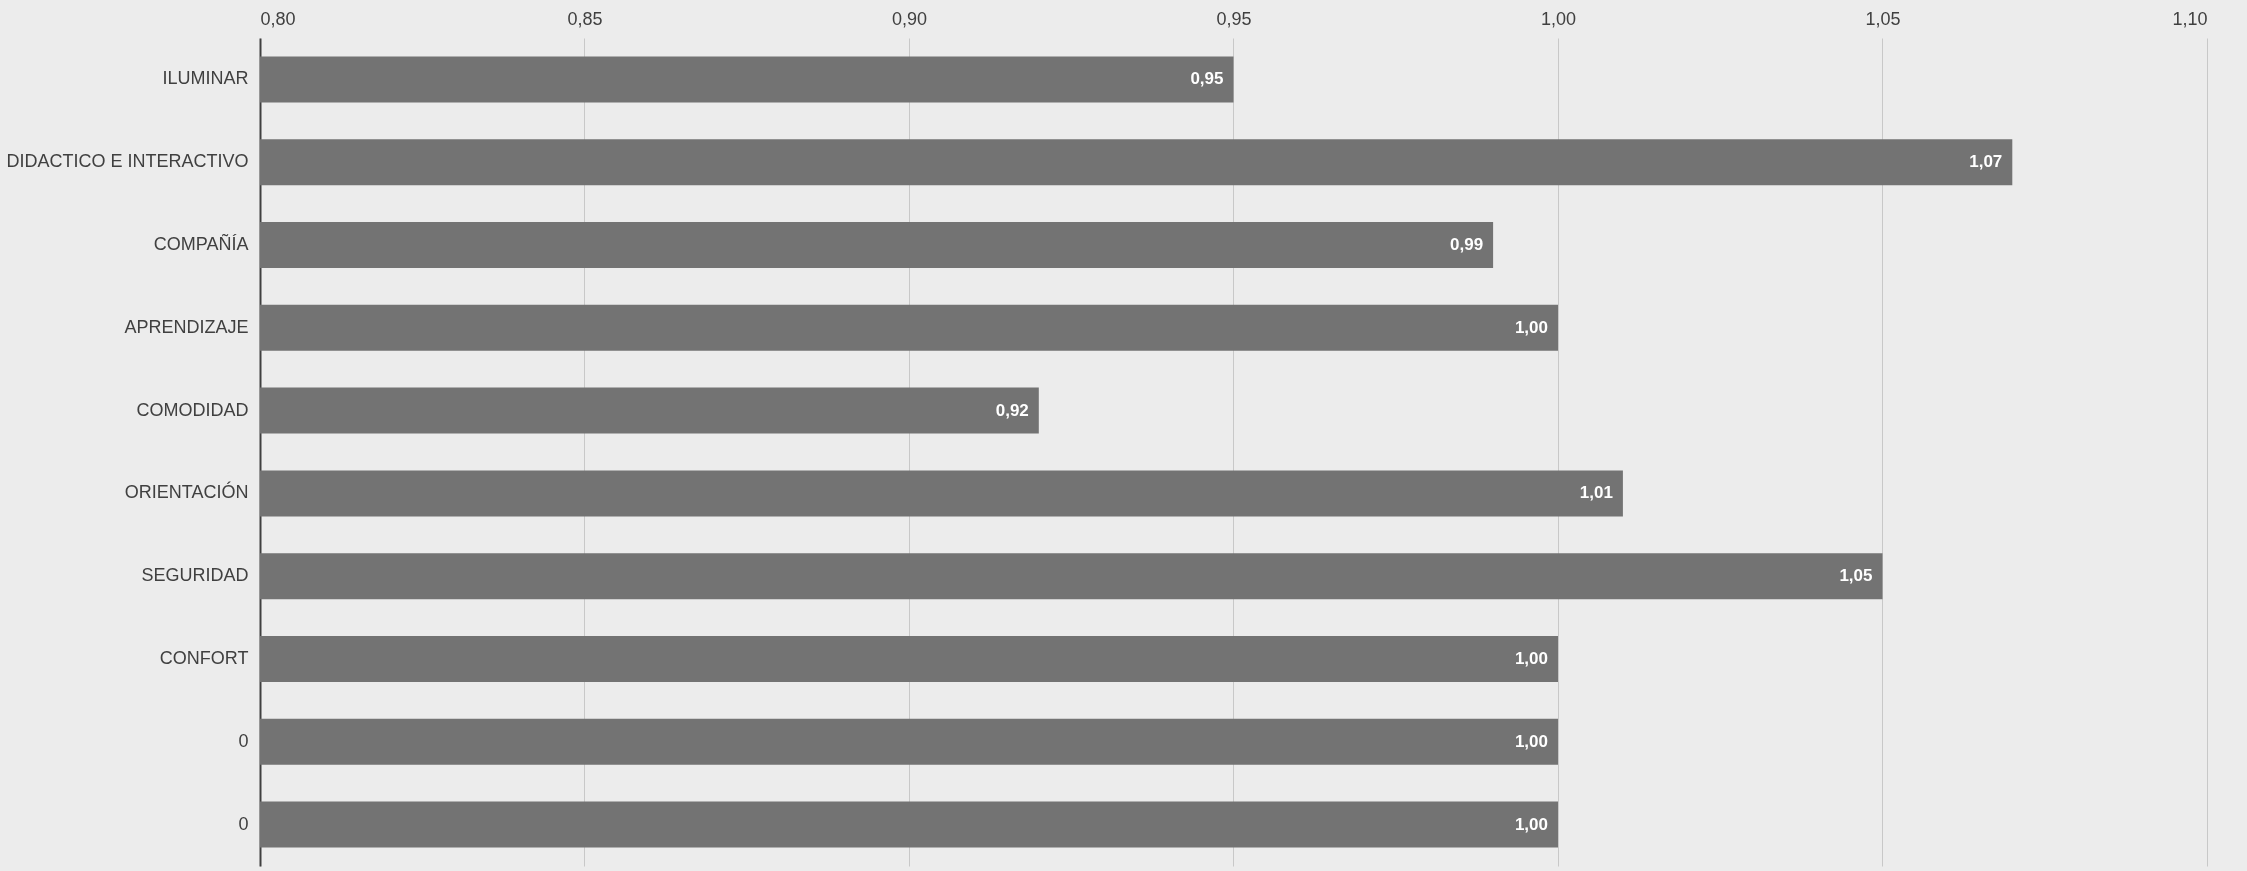 The image size is (2247, 871). I want to click on x-tick-label: 1,00, so click(1558, 18).